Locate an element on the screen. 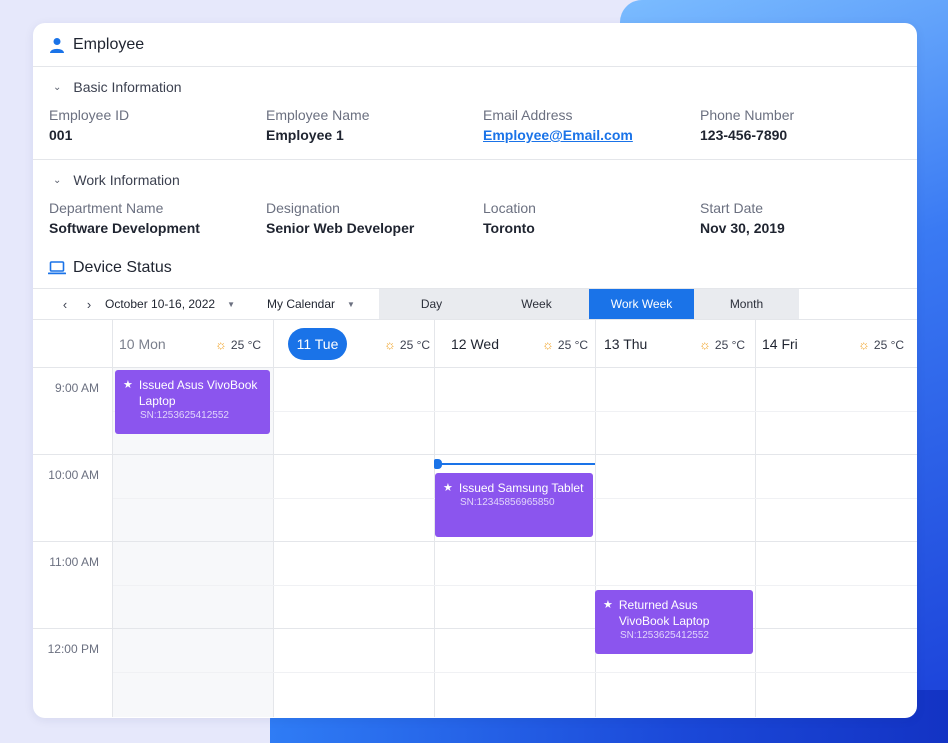 Image resolution: width=948 pixels, height=743 pixels. field-employee-id: Employee ID 001 is located at coordinates (157, 133).